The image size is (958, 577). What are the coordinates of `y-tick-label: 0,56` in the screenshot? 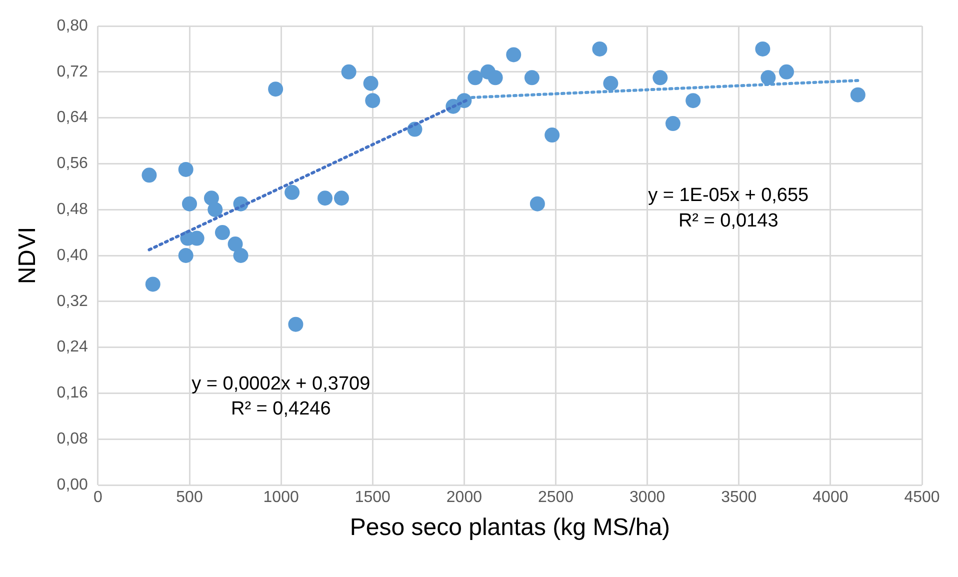 It's located at (72, 163).